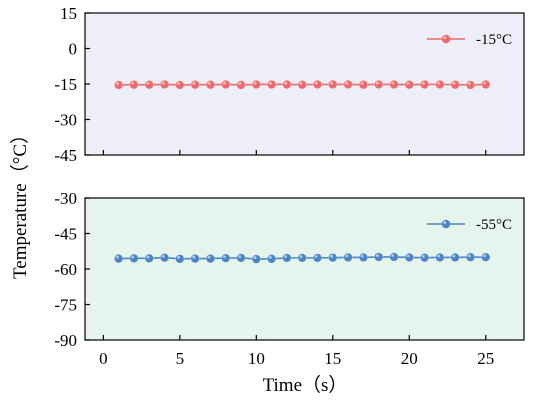  What do you see at coordinates (65, 84) in the screenshot?
I see `y-tick-label: -15` at bounding box center [65, 84].